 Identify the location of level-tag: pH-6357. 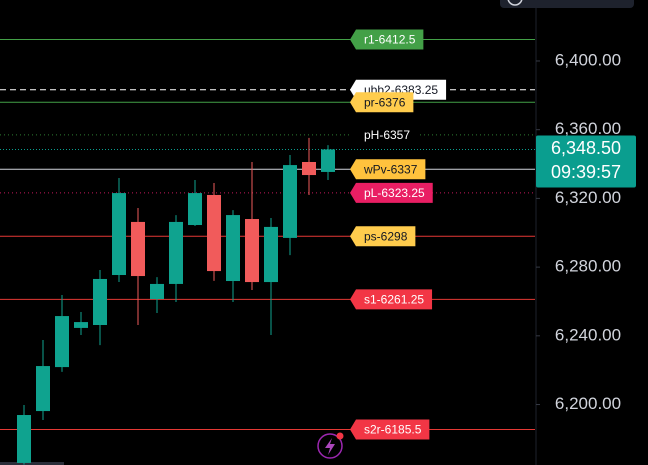
(384, 134).